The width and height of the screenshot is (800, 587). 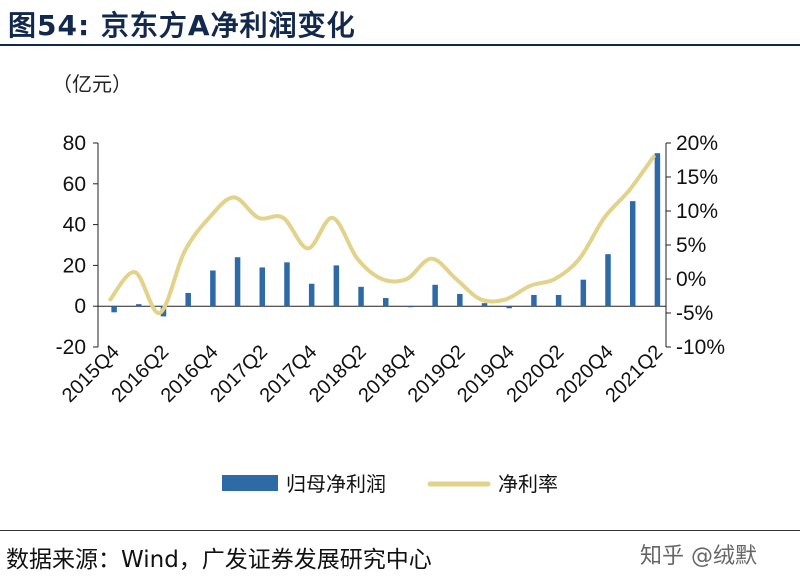 I want to click on y-right-tick-label: 5%, so click(x=691, y=245).